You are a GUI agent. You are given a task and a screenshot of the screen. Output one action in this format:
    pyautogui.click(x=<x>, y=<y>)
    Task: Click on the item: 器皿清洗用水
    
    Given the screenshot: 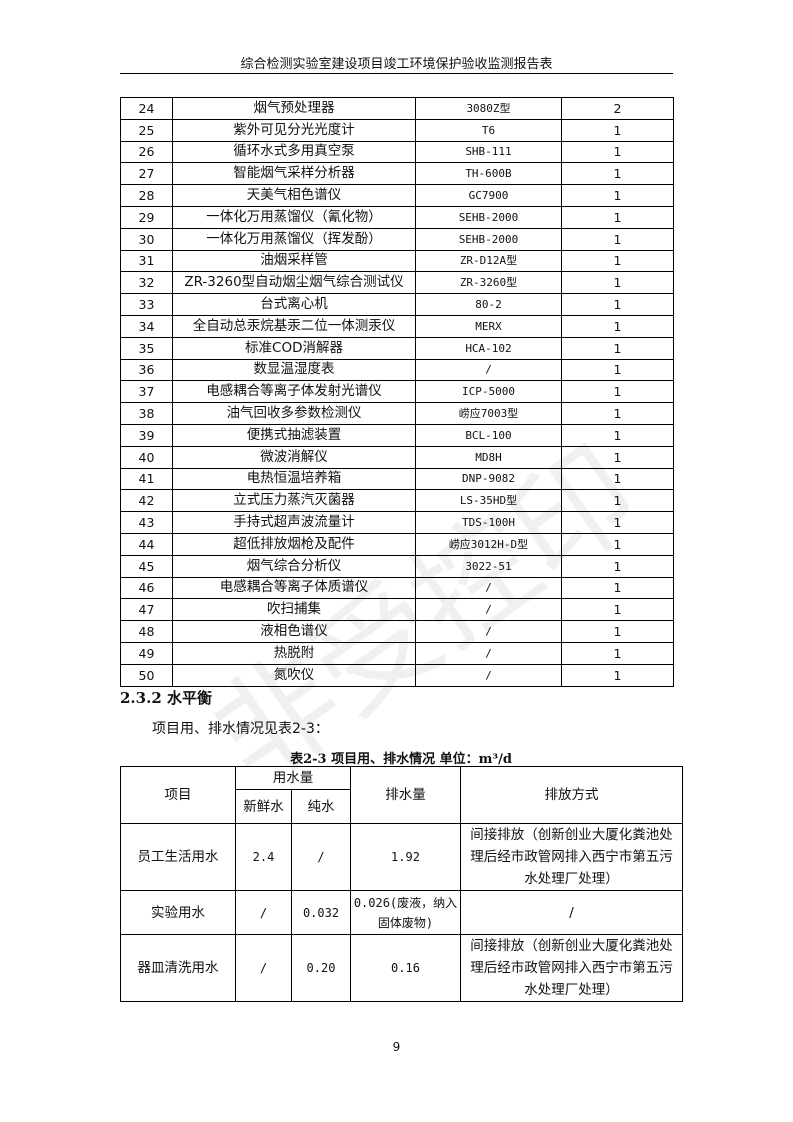 What is the action you would take?
    pyautogui.click(x=178, y=968)
    